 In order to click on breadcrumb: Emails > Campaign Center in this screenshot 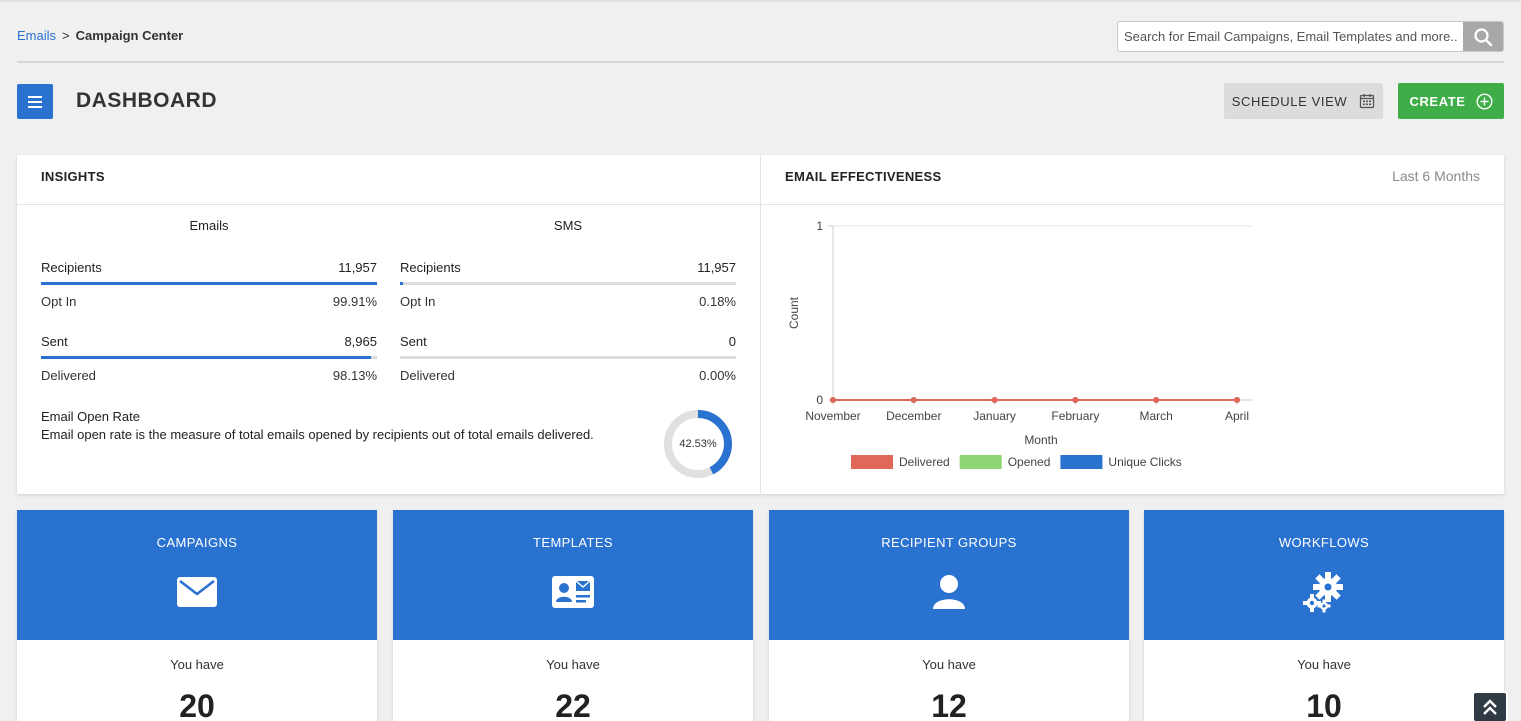, I will do `click(100, 35)`.